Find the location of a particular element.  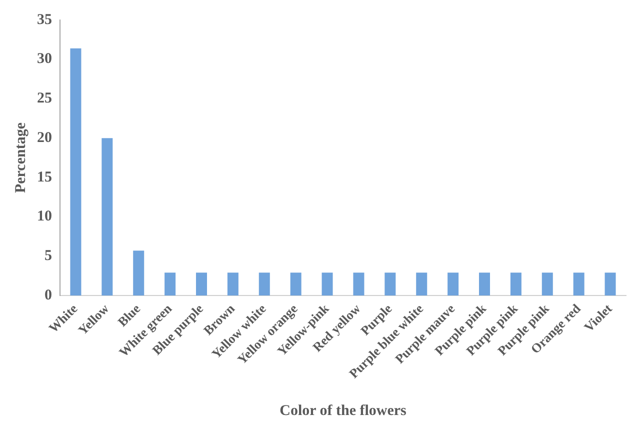

x-tick-label: Blue is located at coordinates (129, 315).